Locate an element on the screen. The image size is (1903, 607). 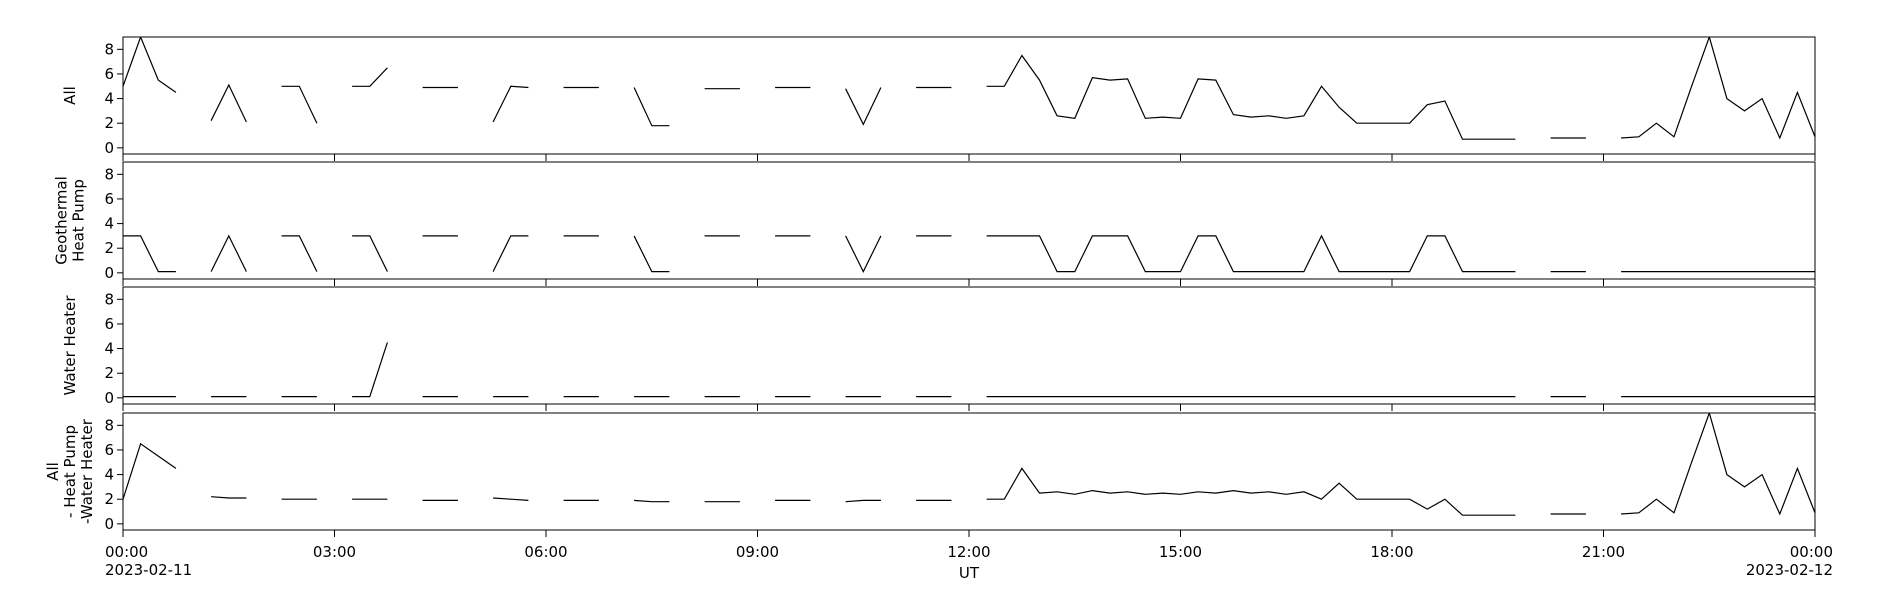
x-date-label: 2023-02-11 is located at coordinates (148, 570).